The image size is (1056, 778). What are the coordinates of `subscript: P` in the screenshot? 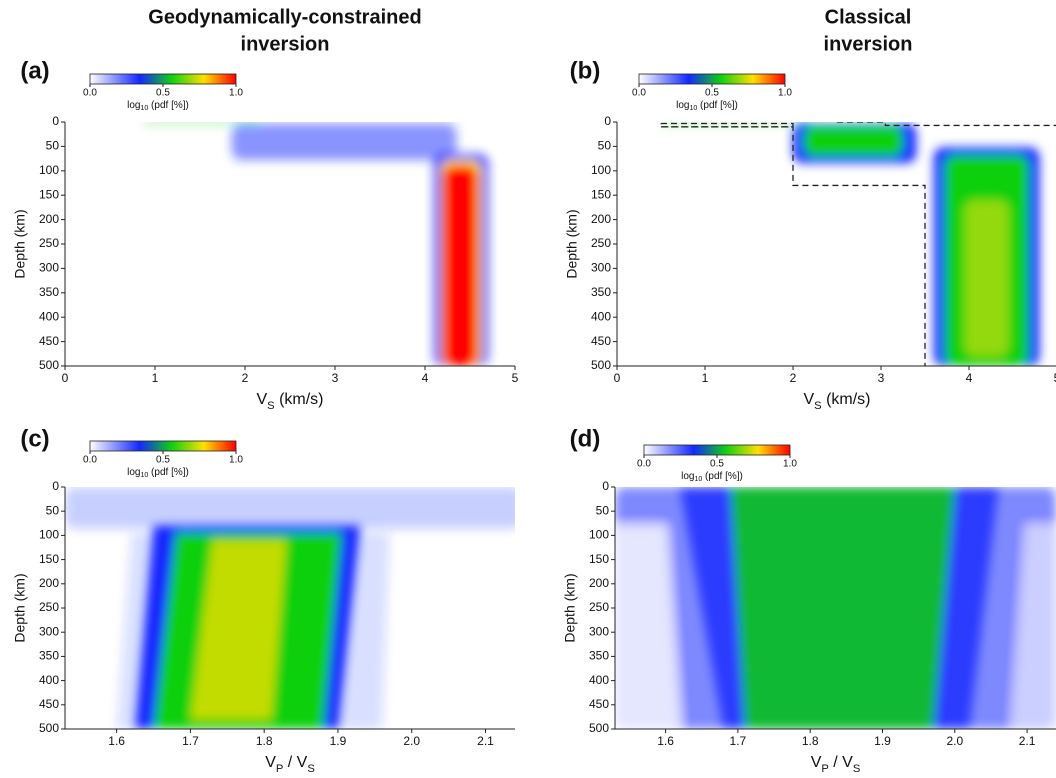 It's located at (279, 769).